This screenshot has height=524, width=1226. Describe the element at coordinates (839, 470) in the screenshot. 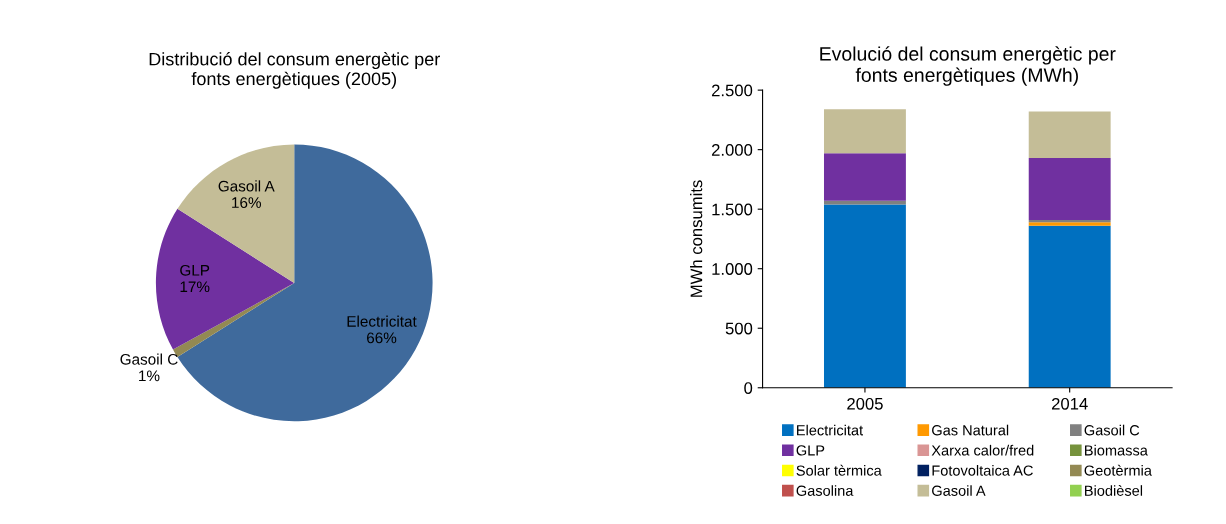

I see `legend-label: Solar tèrmica` at that location.